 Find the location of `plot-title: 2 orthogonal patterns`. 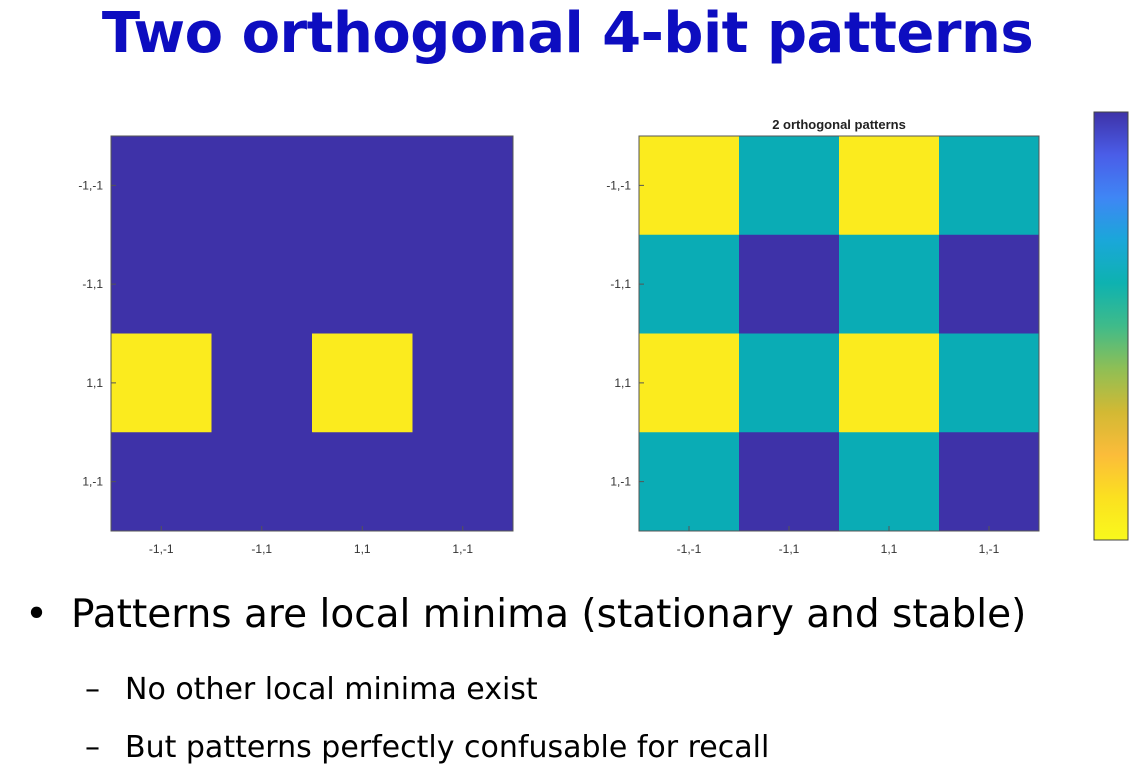

plot-title: 2 orthogonal patterns is located at coordinates (839, 124).